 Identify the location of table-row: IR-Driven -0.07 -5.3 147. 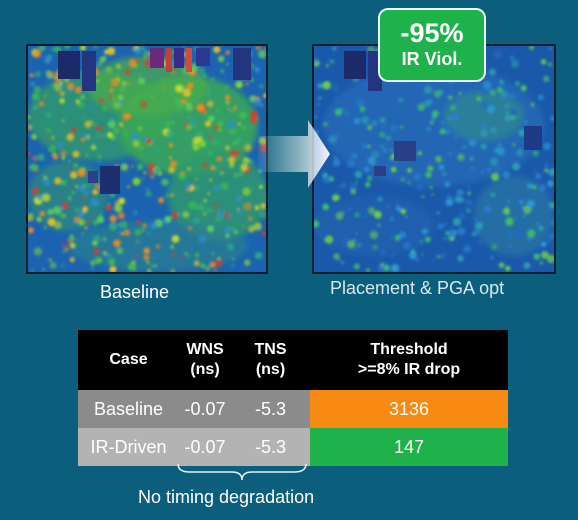
(293, 447).